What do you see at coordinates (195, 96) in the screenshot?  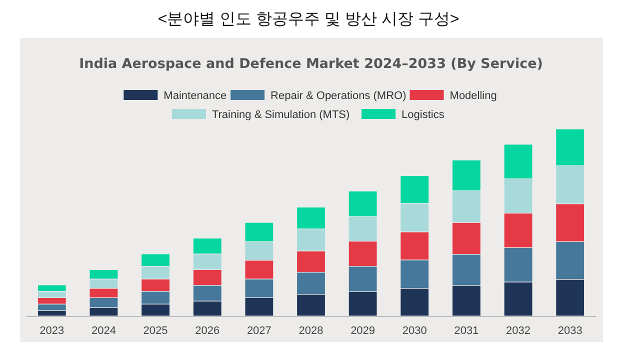 I see `legend-label: Maintenance` at bounding box center [195, 96].